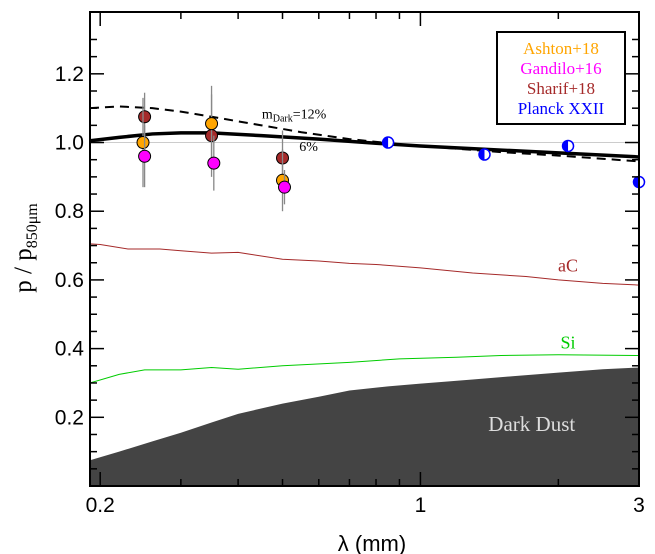  What do you see at coordinates (23, 270) in the screenshot?
I see `y-axis-label-main: p / p` at bounding box center [23, 270].